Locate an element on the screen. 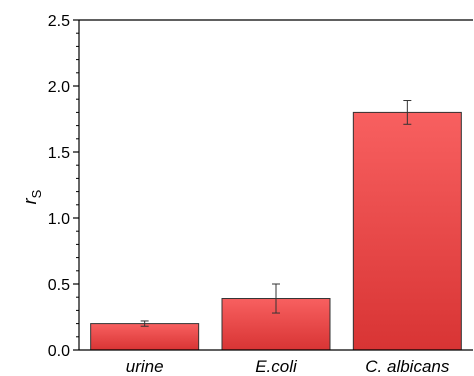 This screenshot has height=376, width=474. y-axis-title-subscript: S is located at coordinates (36, 193).